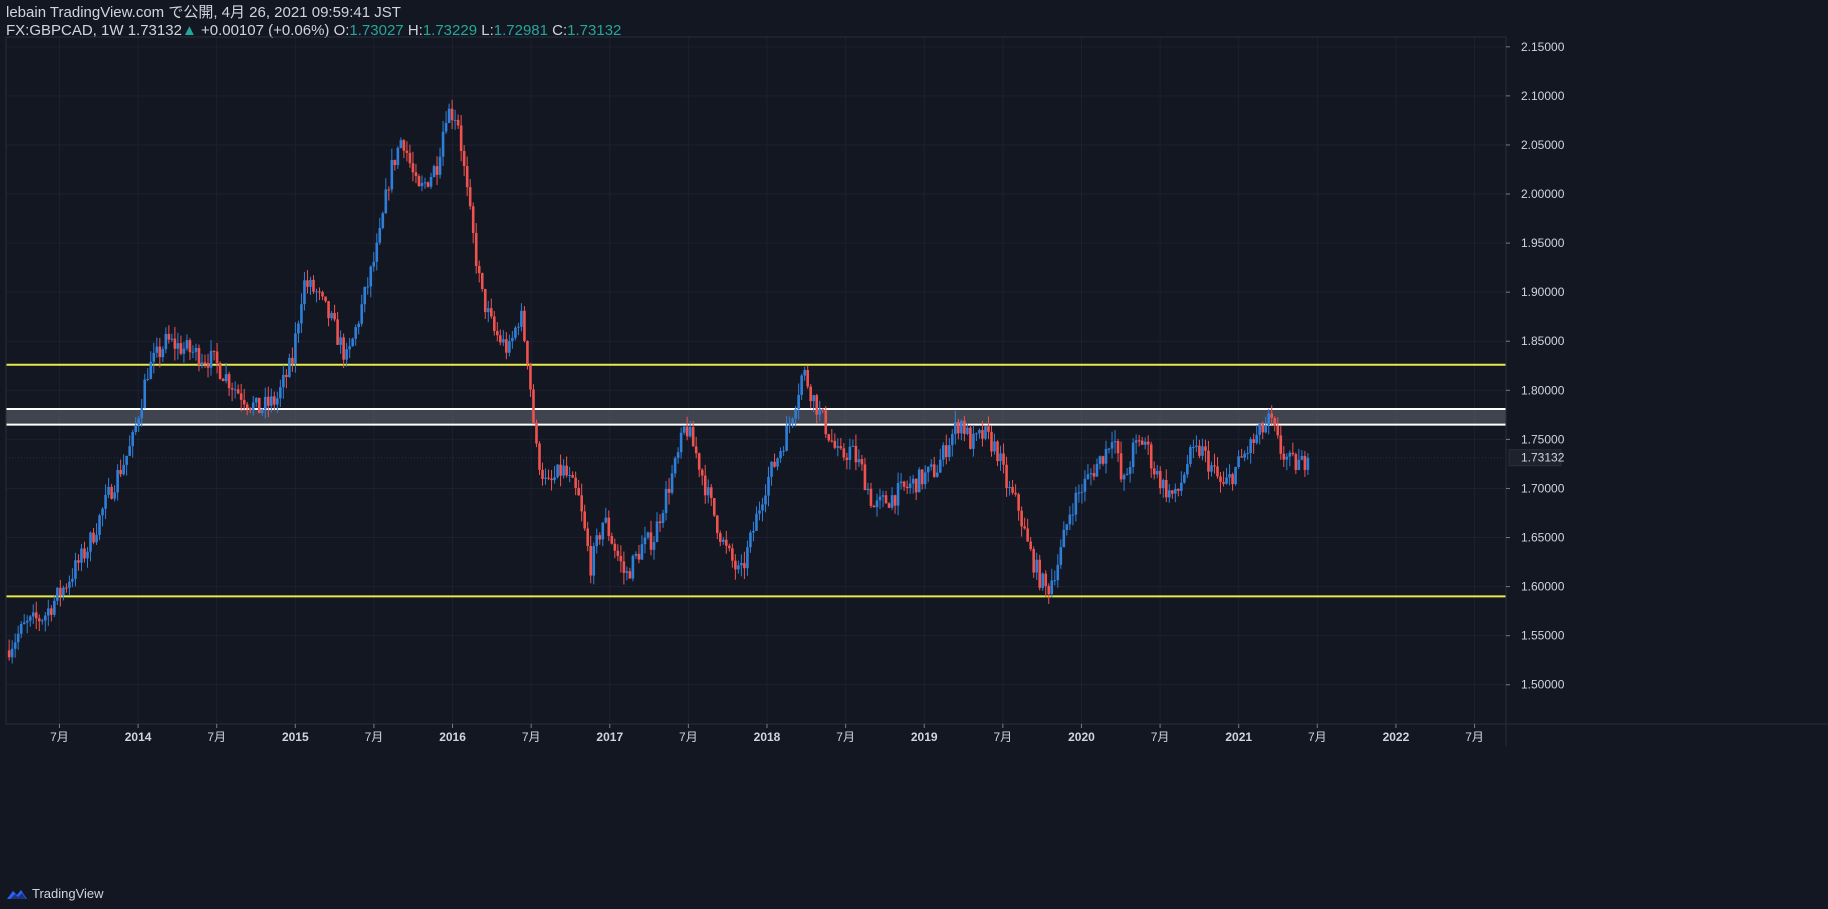  I want to click on footer-brand: TradingView, so click(68, 893).